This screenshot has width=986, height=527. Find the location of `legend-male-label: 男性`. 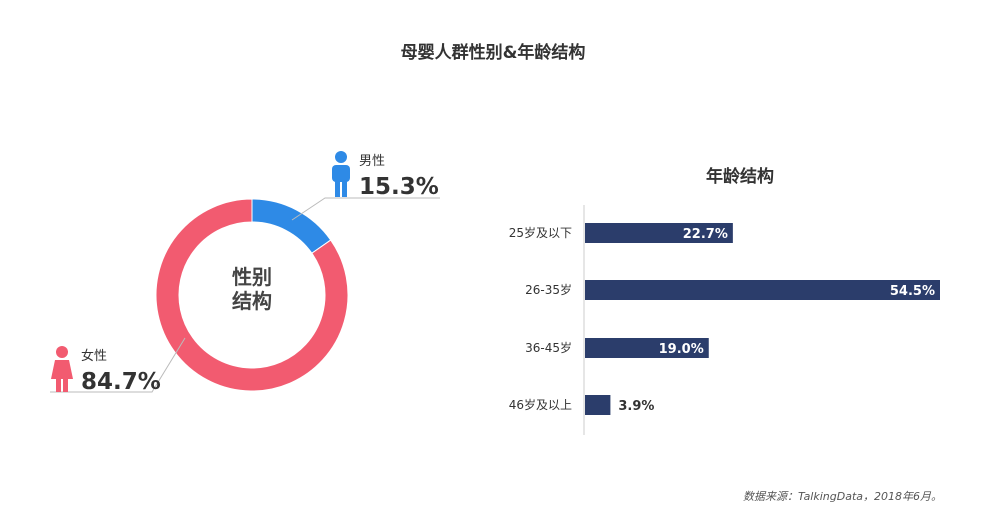

legend-male-label: 男性 is located at coordinates (372, 161).